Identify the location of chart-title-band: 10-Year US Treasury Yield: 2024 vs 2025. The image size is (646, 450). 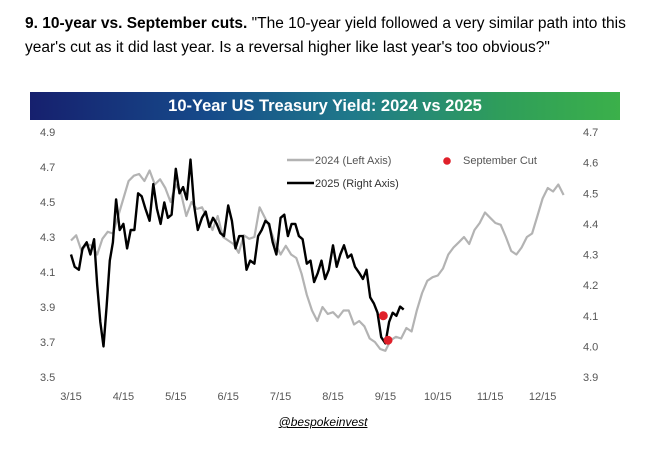
(325, 106).